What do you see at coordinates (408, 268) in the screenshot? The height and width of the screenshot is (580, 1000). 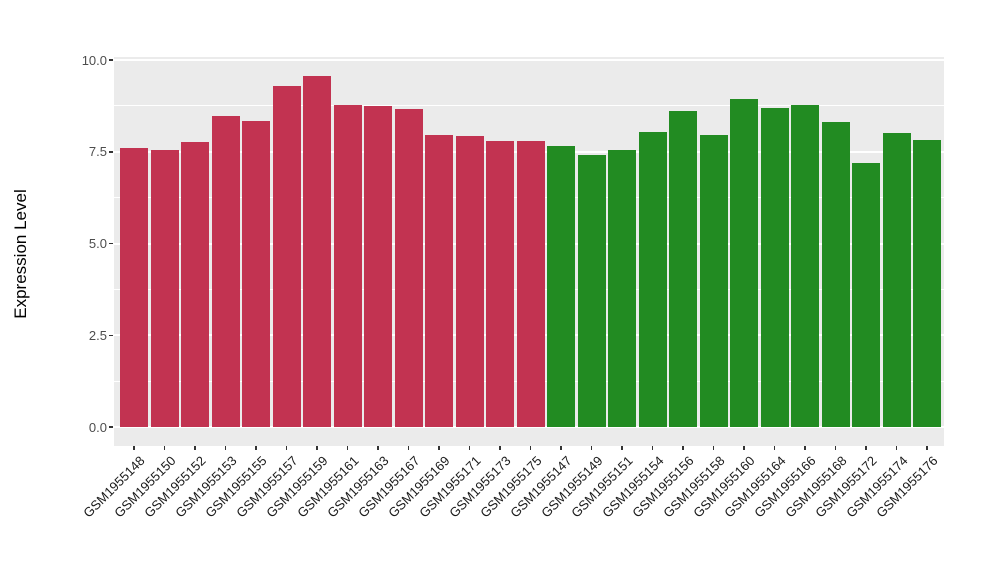 I see `bar-GSM1955167` at bounding box center [408, 268].